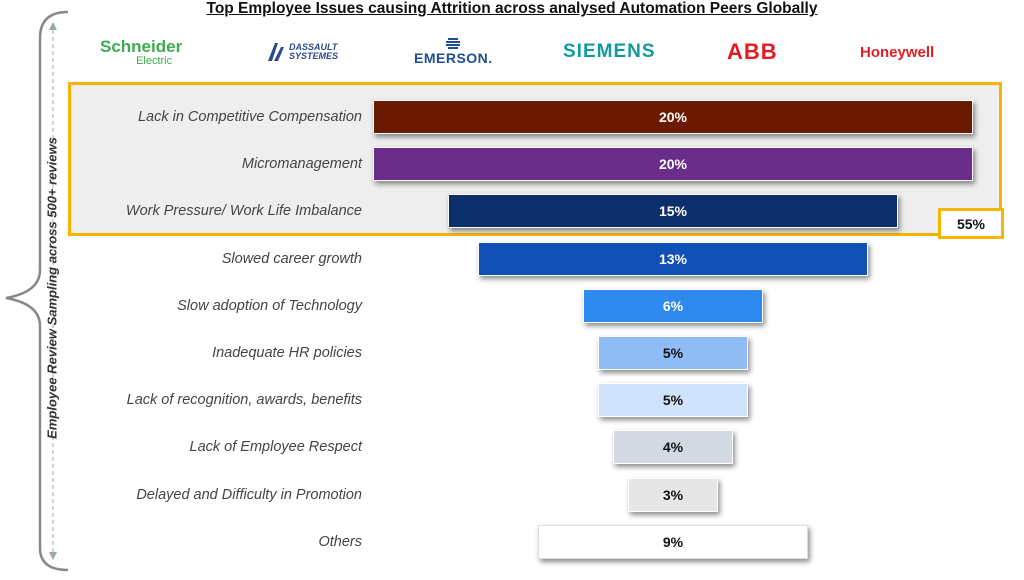 This screenshot has height=580, width=1024. I want to click on side-brace, so click(37, 291).